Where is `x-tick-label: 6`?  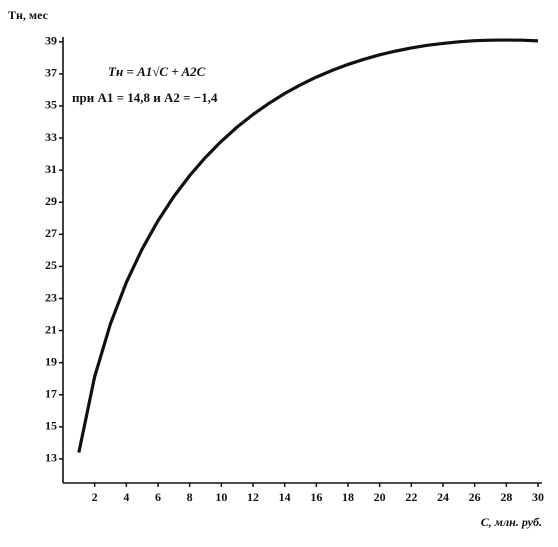
x-tick-label: 6 is located at coordinates (158, 497).